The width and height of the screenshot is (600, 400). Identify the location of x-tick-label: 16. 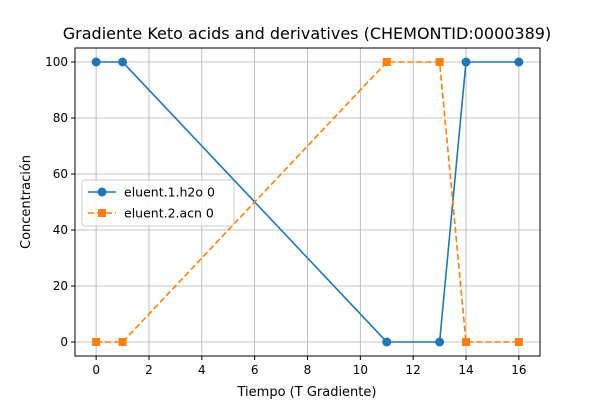
(518, 370).